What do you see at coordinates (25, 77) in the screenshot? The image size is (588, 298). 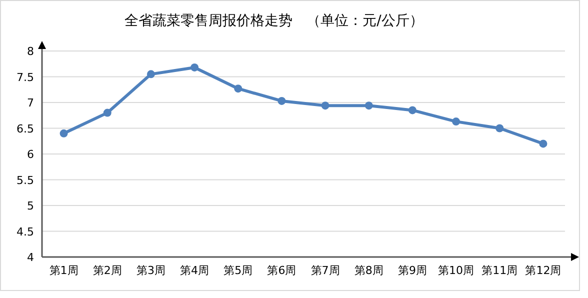 I see `y-tick-label: 7.5` at bounding box center [25, 77].